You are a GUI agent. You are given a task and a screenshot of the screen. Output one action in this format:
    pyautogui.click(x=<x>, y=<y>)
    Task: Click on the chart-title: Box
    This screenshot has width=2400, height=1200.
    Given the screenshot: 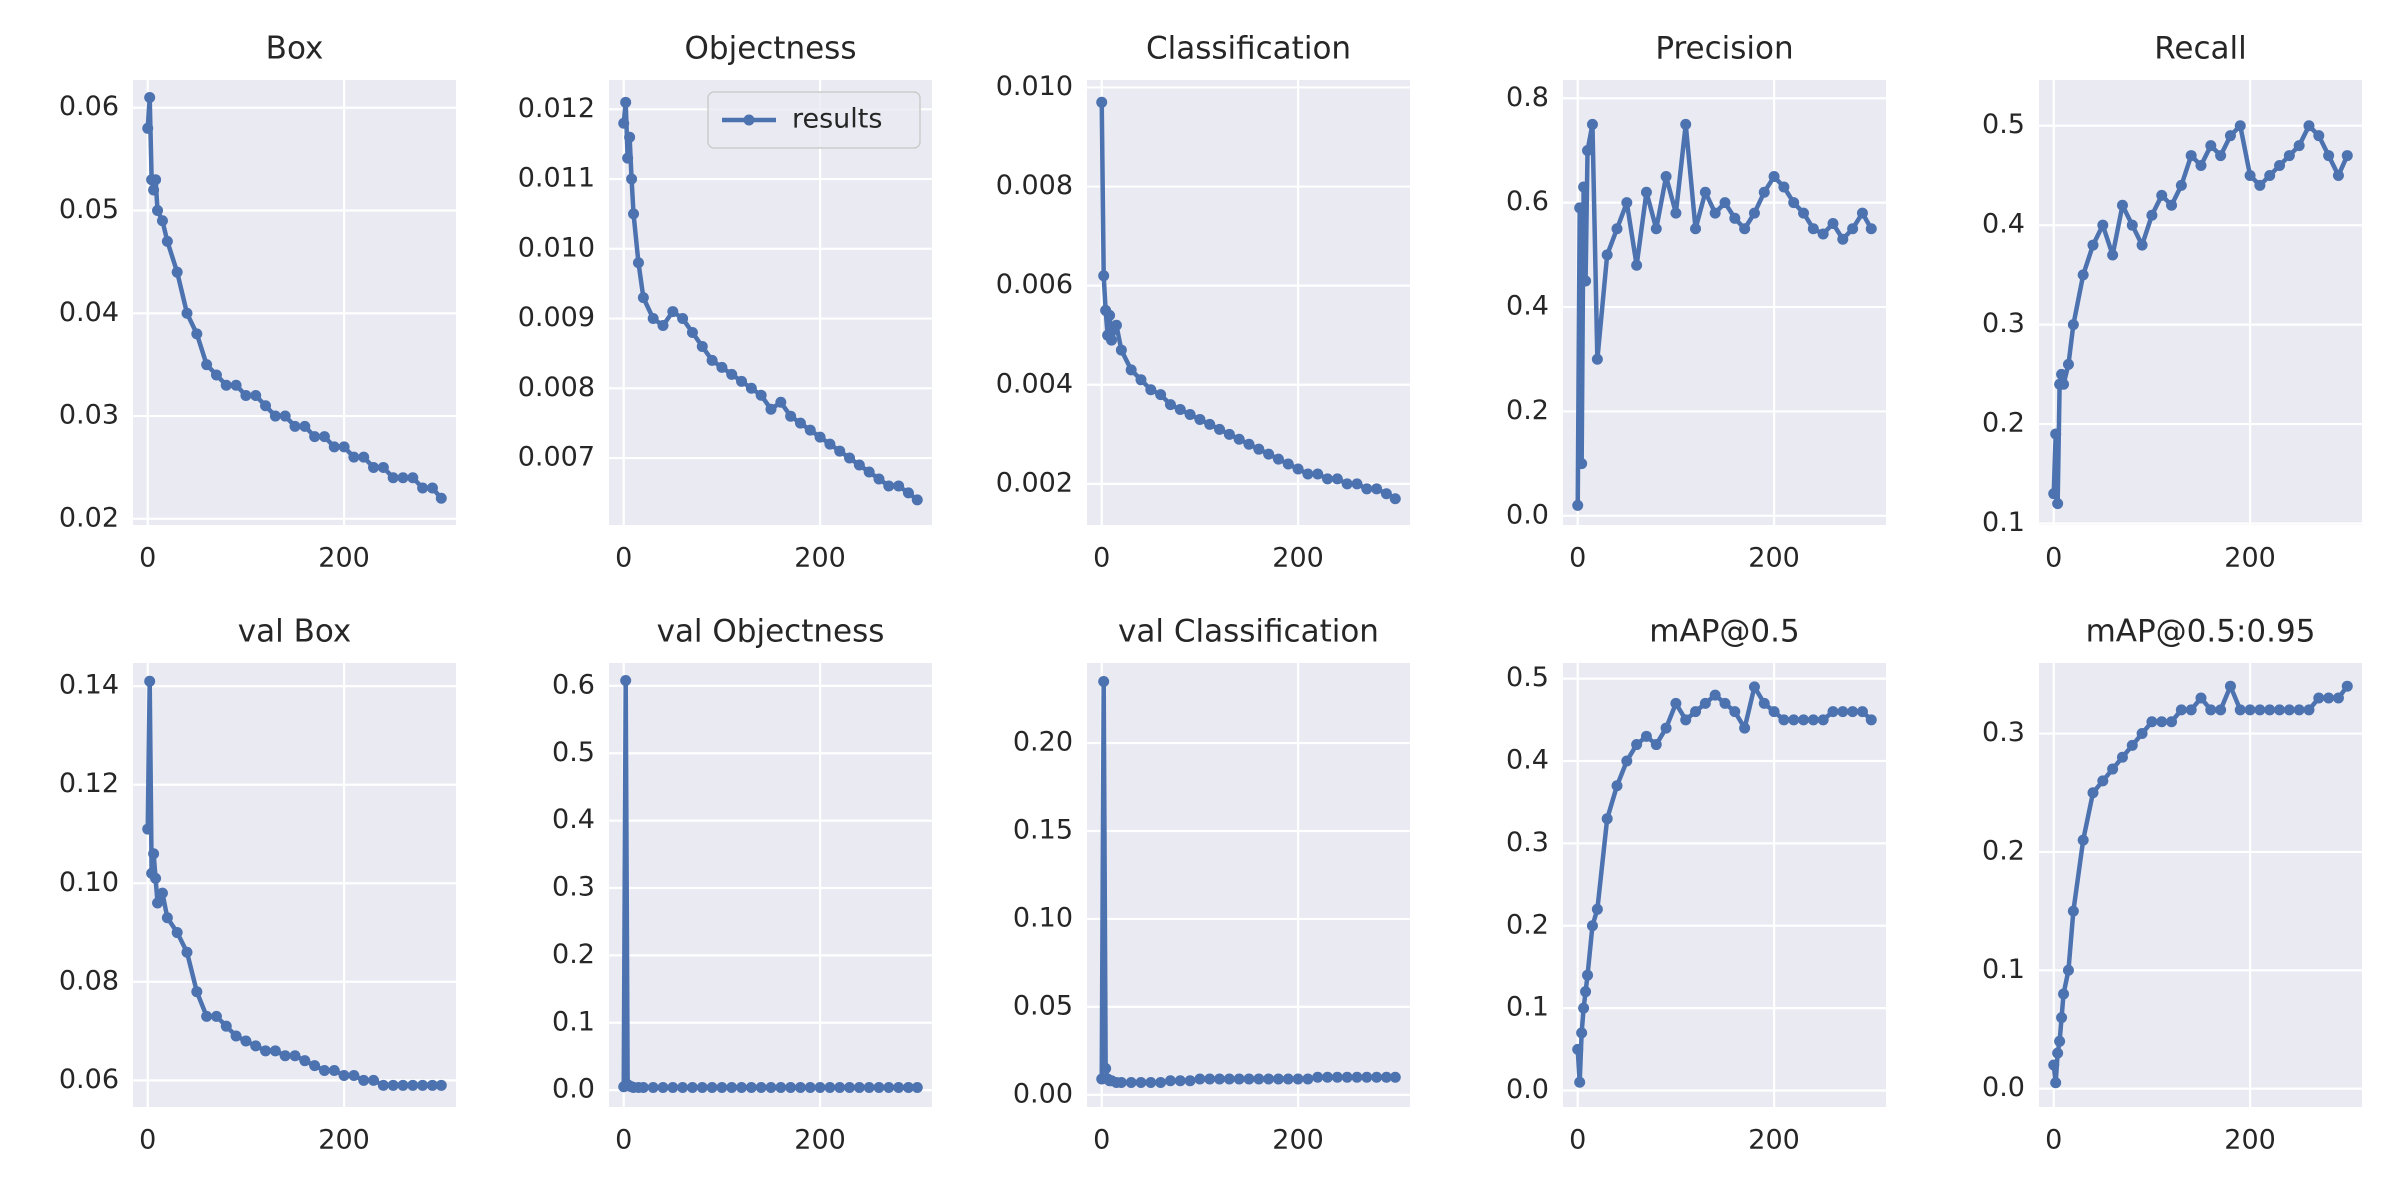 What is the action you would take?
    pyautogui.click(x=295, y=49)
    